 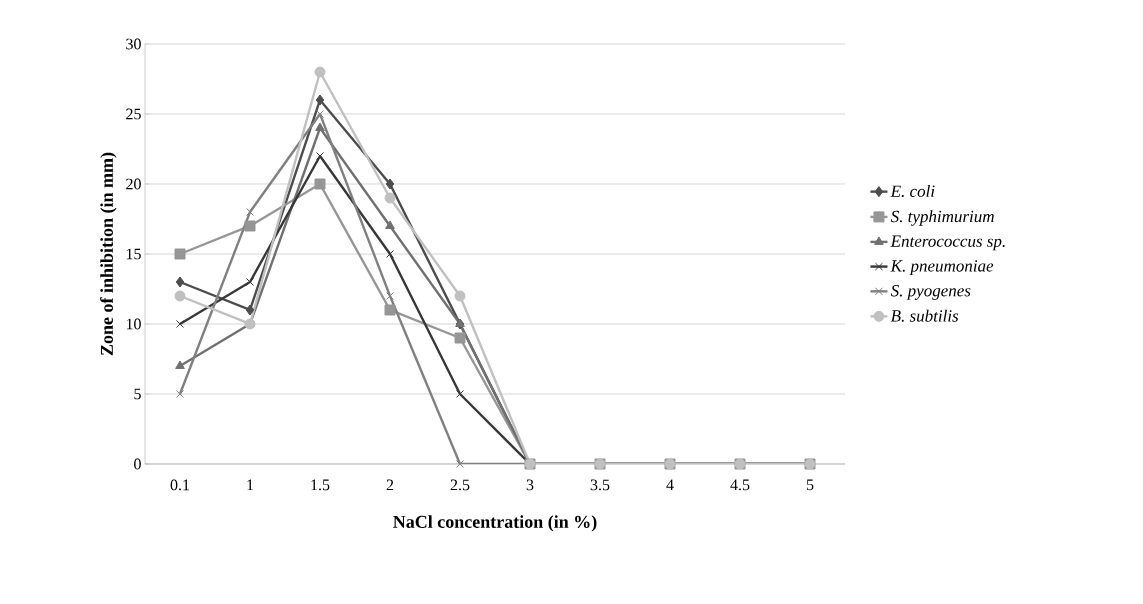 What do you see at coordinates (250, 485) in the screenshot?
I see `x-tick-label: 1` at bounding box center [250, 485].